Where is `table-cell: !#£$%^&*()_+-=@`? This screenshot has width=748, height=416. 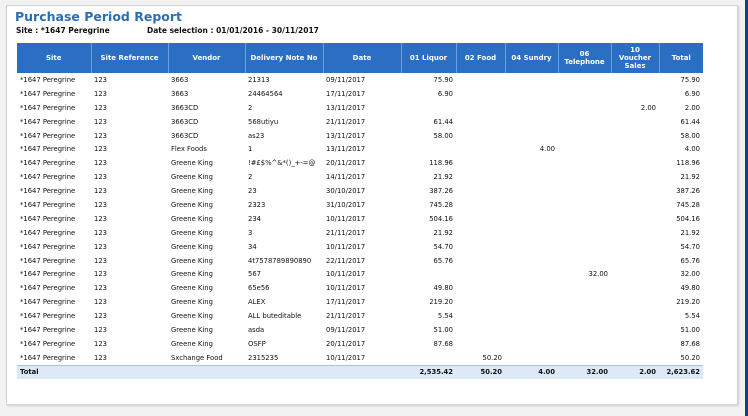 table-cell: !#£$%^&*()_+-=@ is located at coordinates (282, 163).